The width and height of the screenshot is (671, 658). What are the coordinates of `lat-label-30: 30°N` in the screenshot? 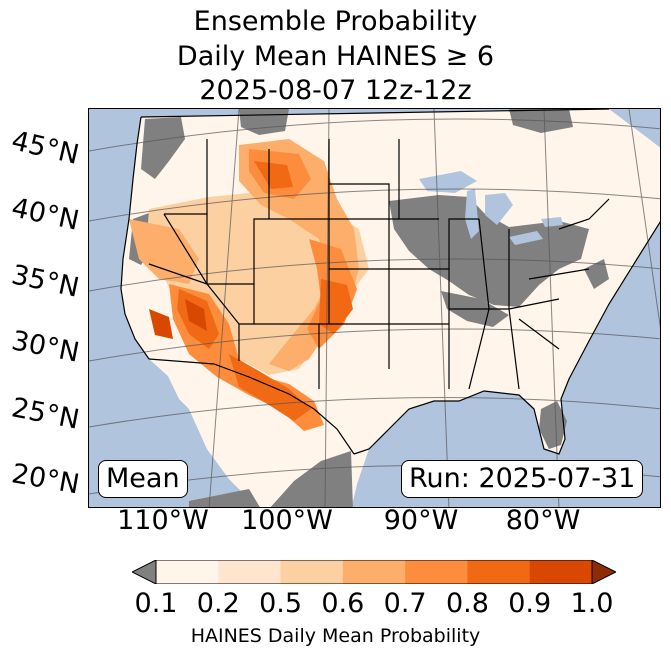 It's located at (45, 347).